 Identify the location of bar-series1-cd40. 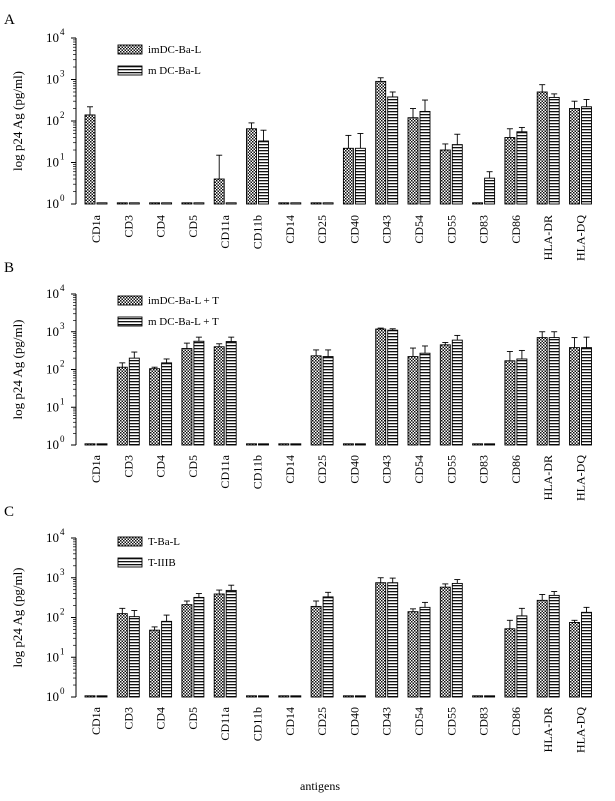
(348, 176).